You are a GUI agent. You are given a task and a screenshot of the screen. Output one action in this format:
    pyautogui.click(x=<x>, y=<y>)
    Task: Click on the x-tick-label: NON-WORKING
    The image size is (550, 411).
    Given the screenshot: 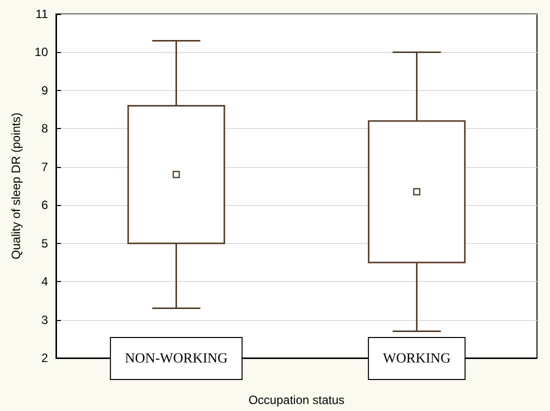 What is the action you would take?
    pyautogui.click(x=176, y=359)
    